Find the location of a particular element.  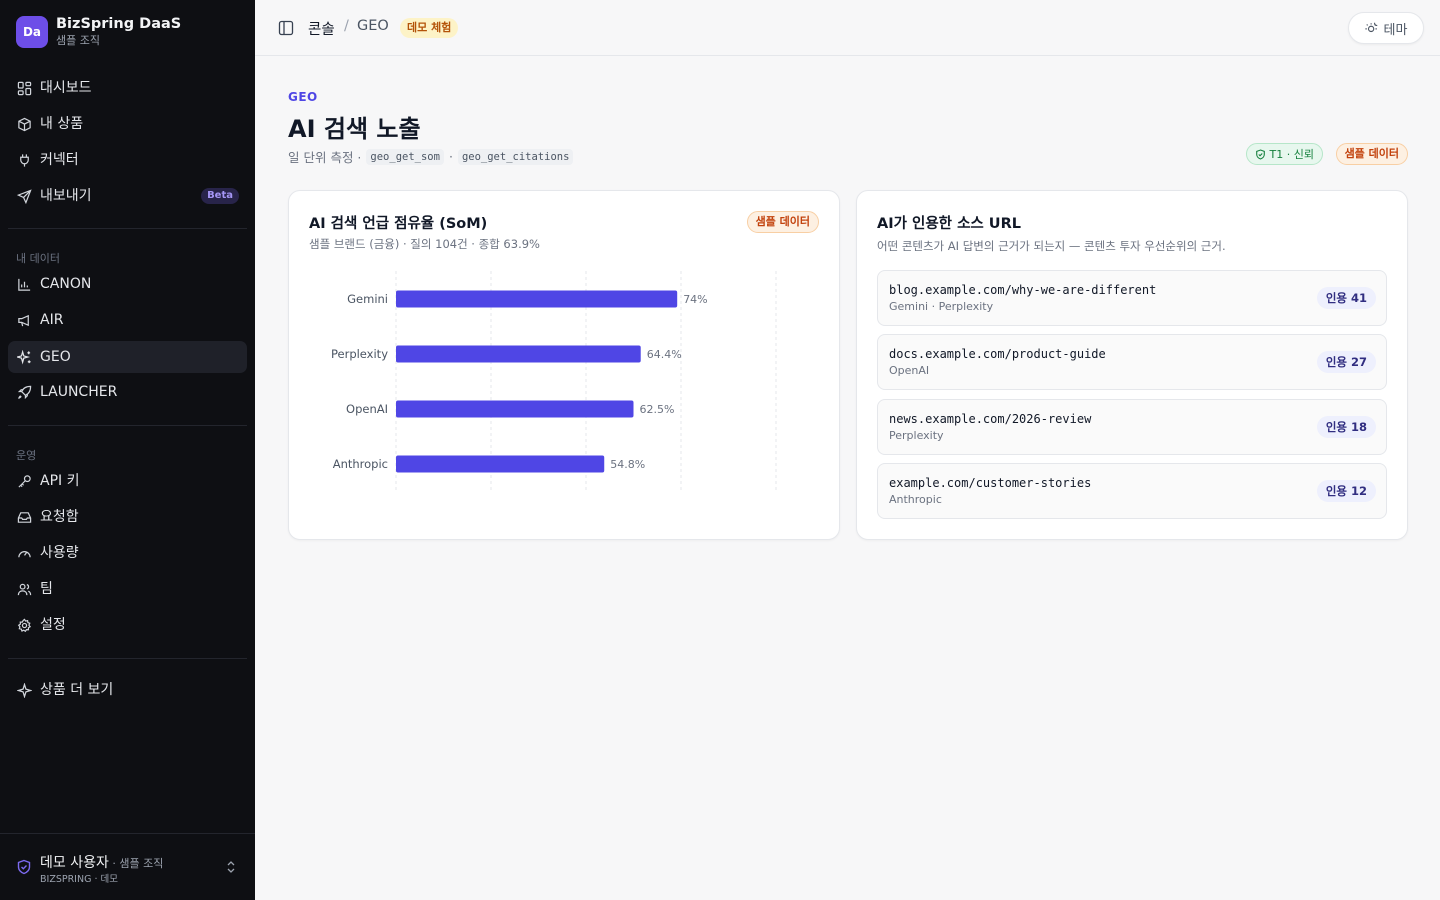

shield-check-icon is located at coordinates (24, 867).